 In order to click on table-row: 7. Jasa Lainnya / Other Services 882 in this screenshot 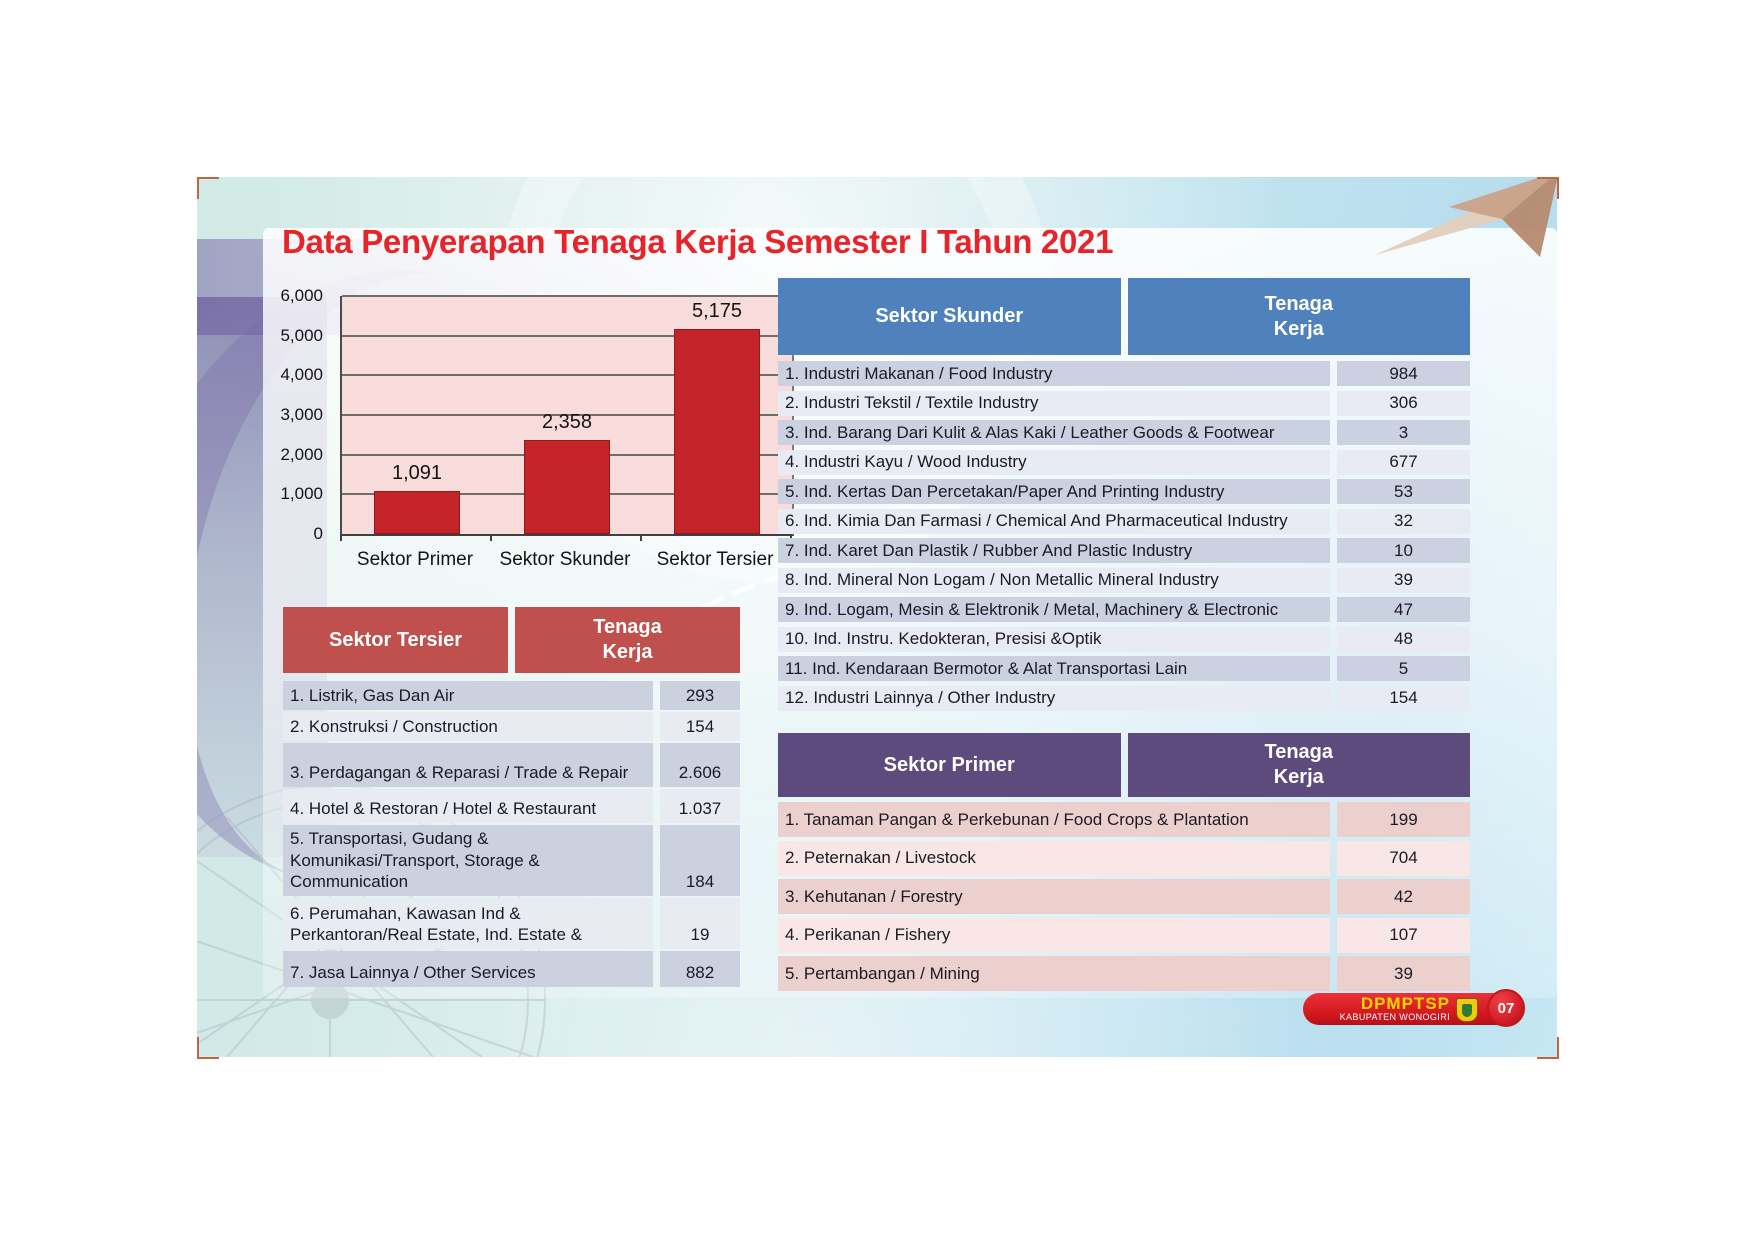, I will do `click(511, 969)`.